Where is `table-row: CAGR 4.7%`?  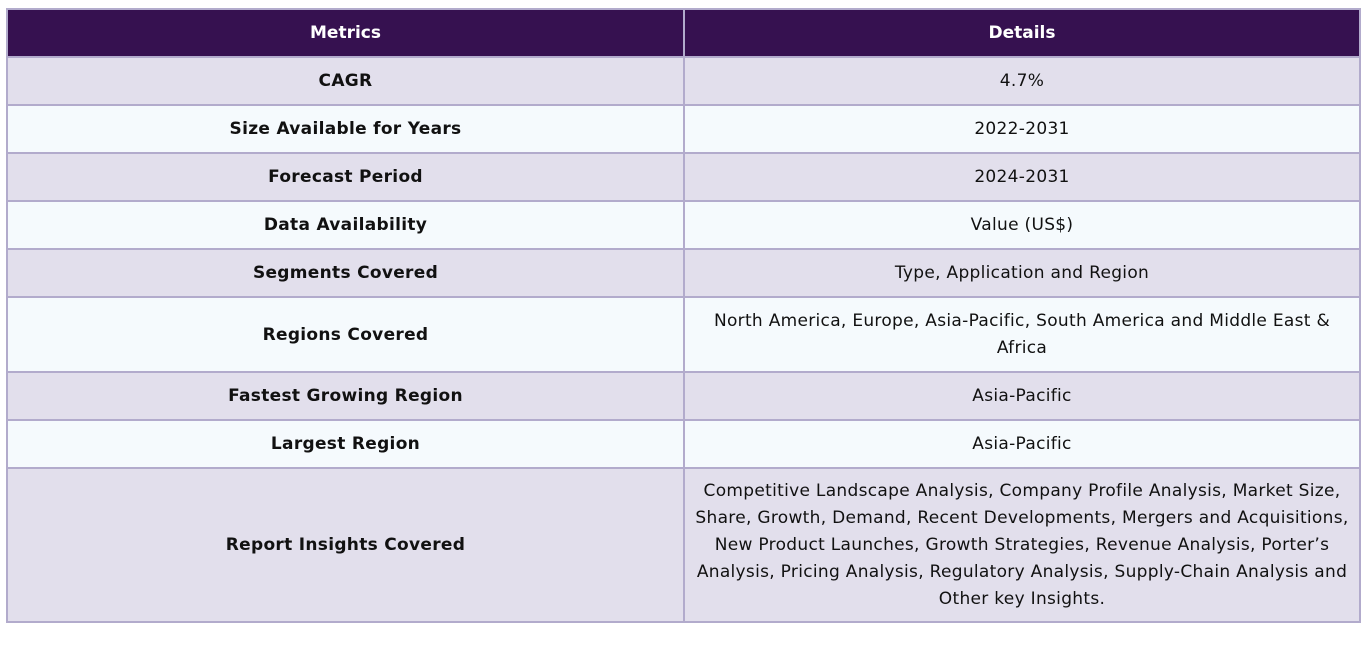 table-row: CAGR 4.7% is located at coordinates (683, 81).